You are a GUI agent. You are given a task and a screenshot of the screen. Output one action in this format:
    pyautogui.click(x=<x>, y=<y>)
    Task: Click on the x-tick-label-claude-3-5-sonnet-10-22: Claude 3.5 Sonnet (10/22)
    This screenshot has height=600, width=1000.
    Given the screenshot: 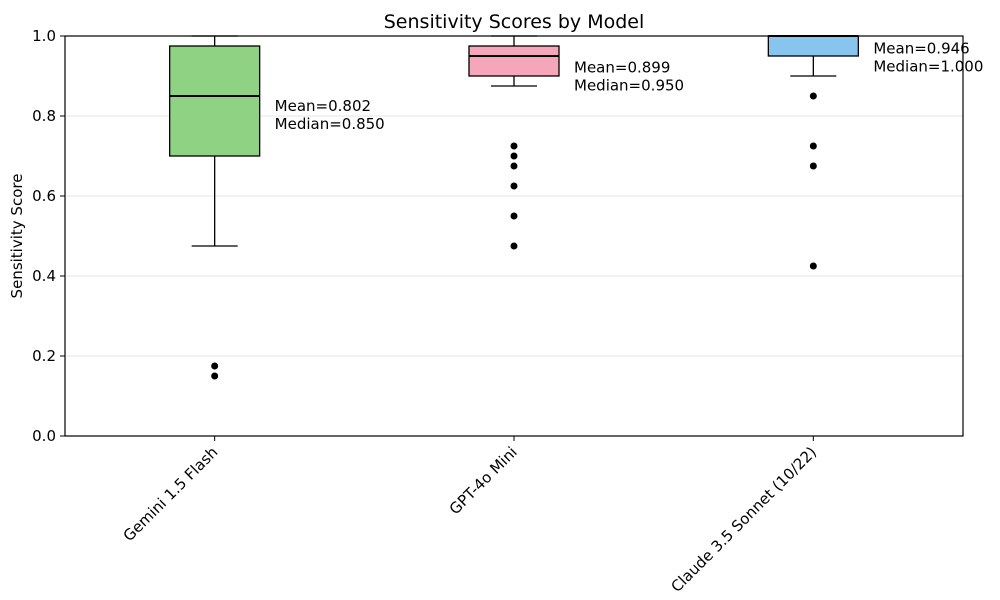 What is the action you would take?
    pyautogui.click(x=743, y=519)
    